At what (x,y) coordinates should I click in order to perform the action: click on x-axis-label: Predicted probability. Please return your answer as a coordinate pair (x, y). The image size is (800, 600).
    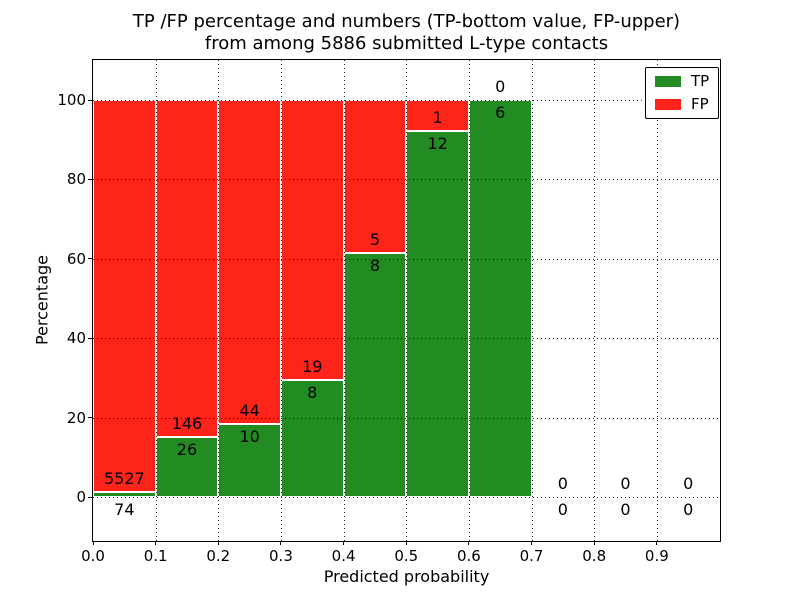
    Looking at the image, I should click on (406, 576).